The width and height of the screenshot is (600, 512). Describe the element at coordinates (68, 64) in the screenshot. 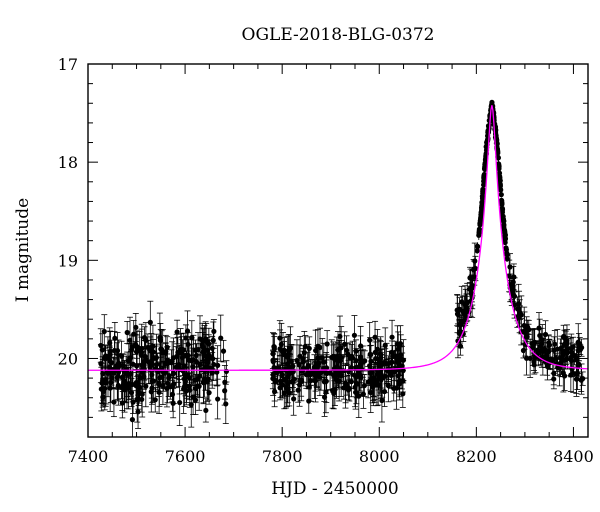

I see `y-tick-label: 17` at that location.